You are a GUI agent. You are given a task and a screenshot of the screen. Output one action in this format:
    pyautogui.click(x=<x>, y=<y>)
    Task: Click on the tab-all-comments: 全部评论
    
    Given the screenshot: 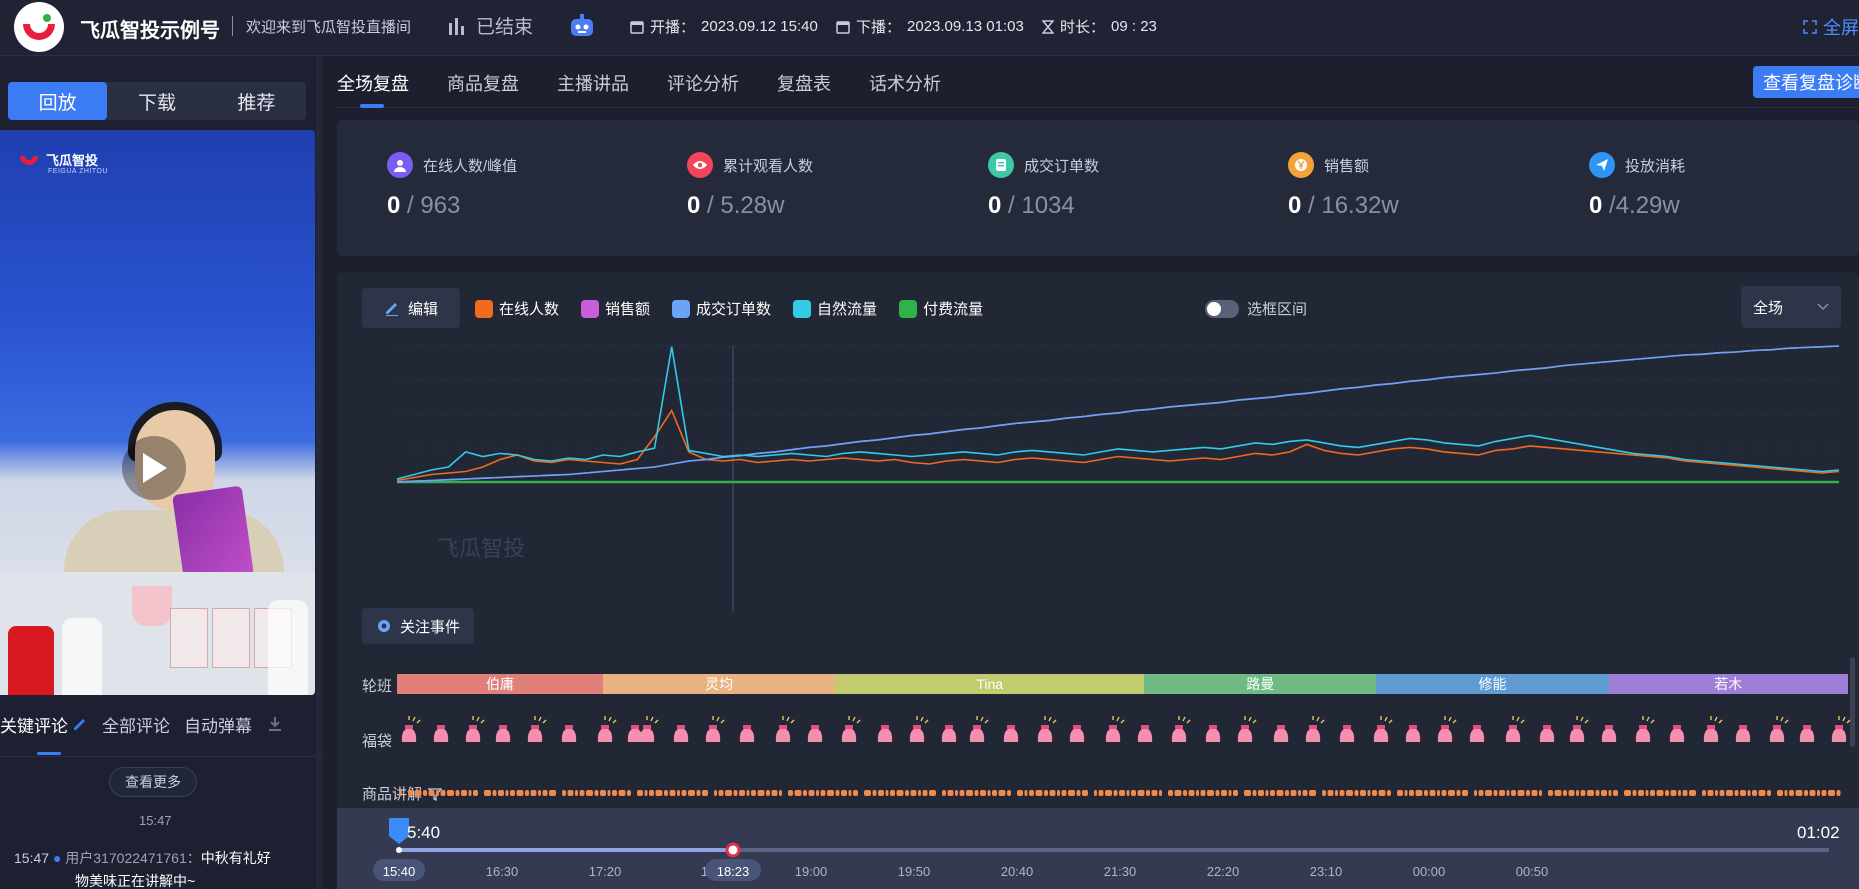 What is the action you would take?
    pyautogui.click(x=136, y=726)
    